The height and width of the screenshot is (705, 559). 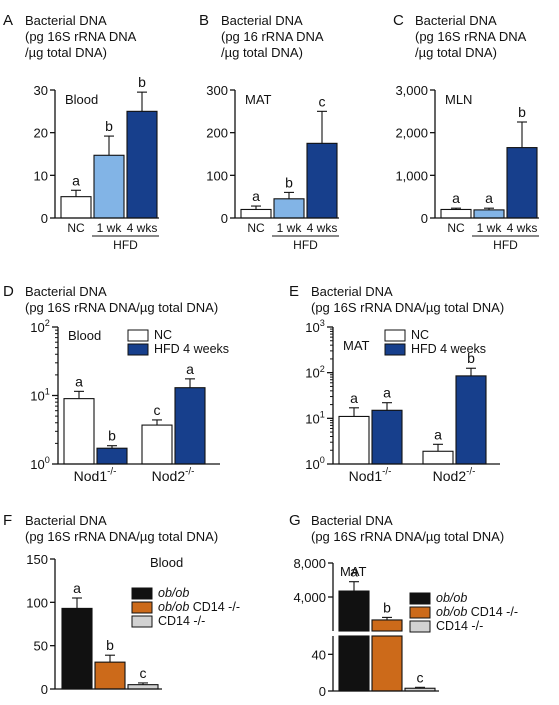 I want to click on sig-letter-F-2: c, so click(x=143, y=673).